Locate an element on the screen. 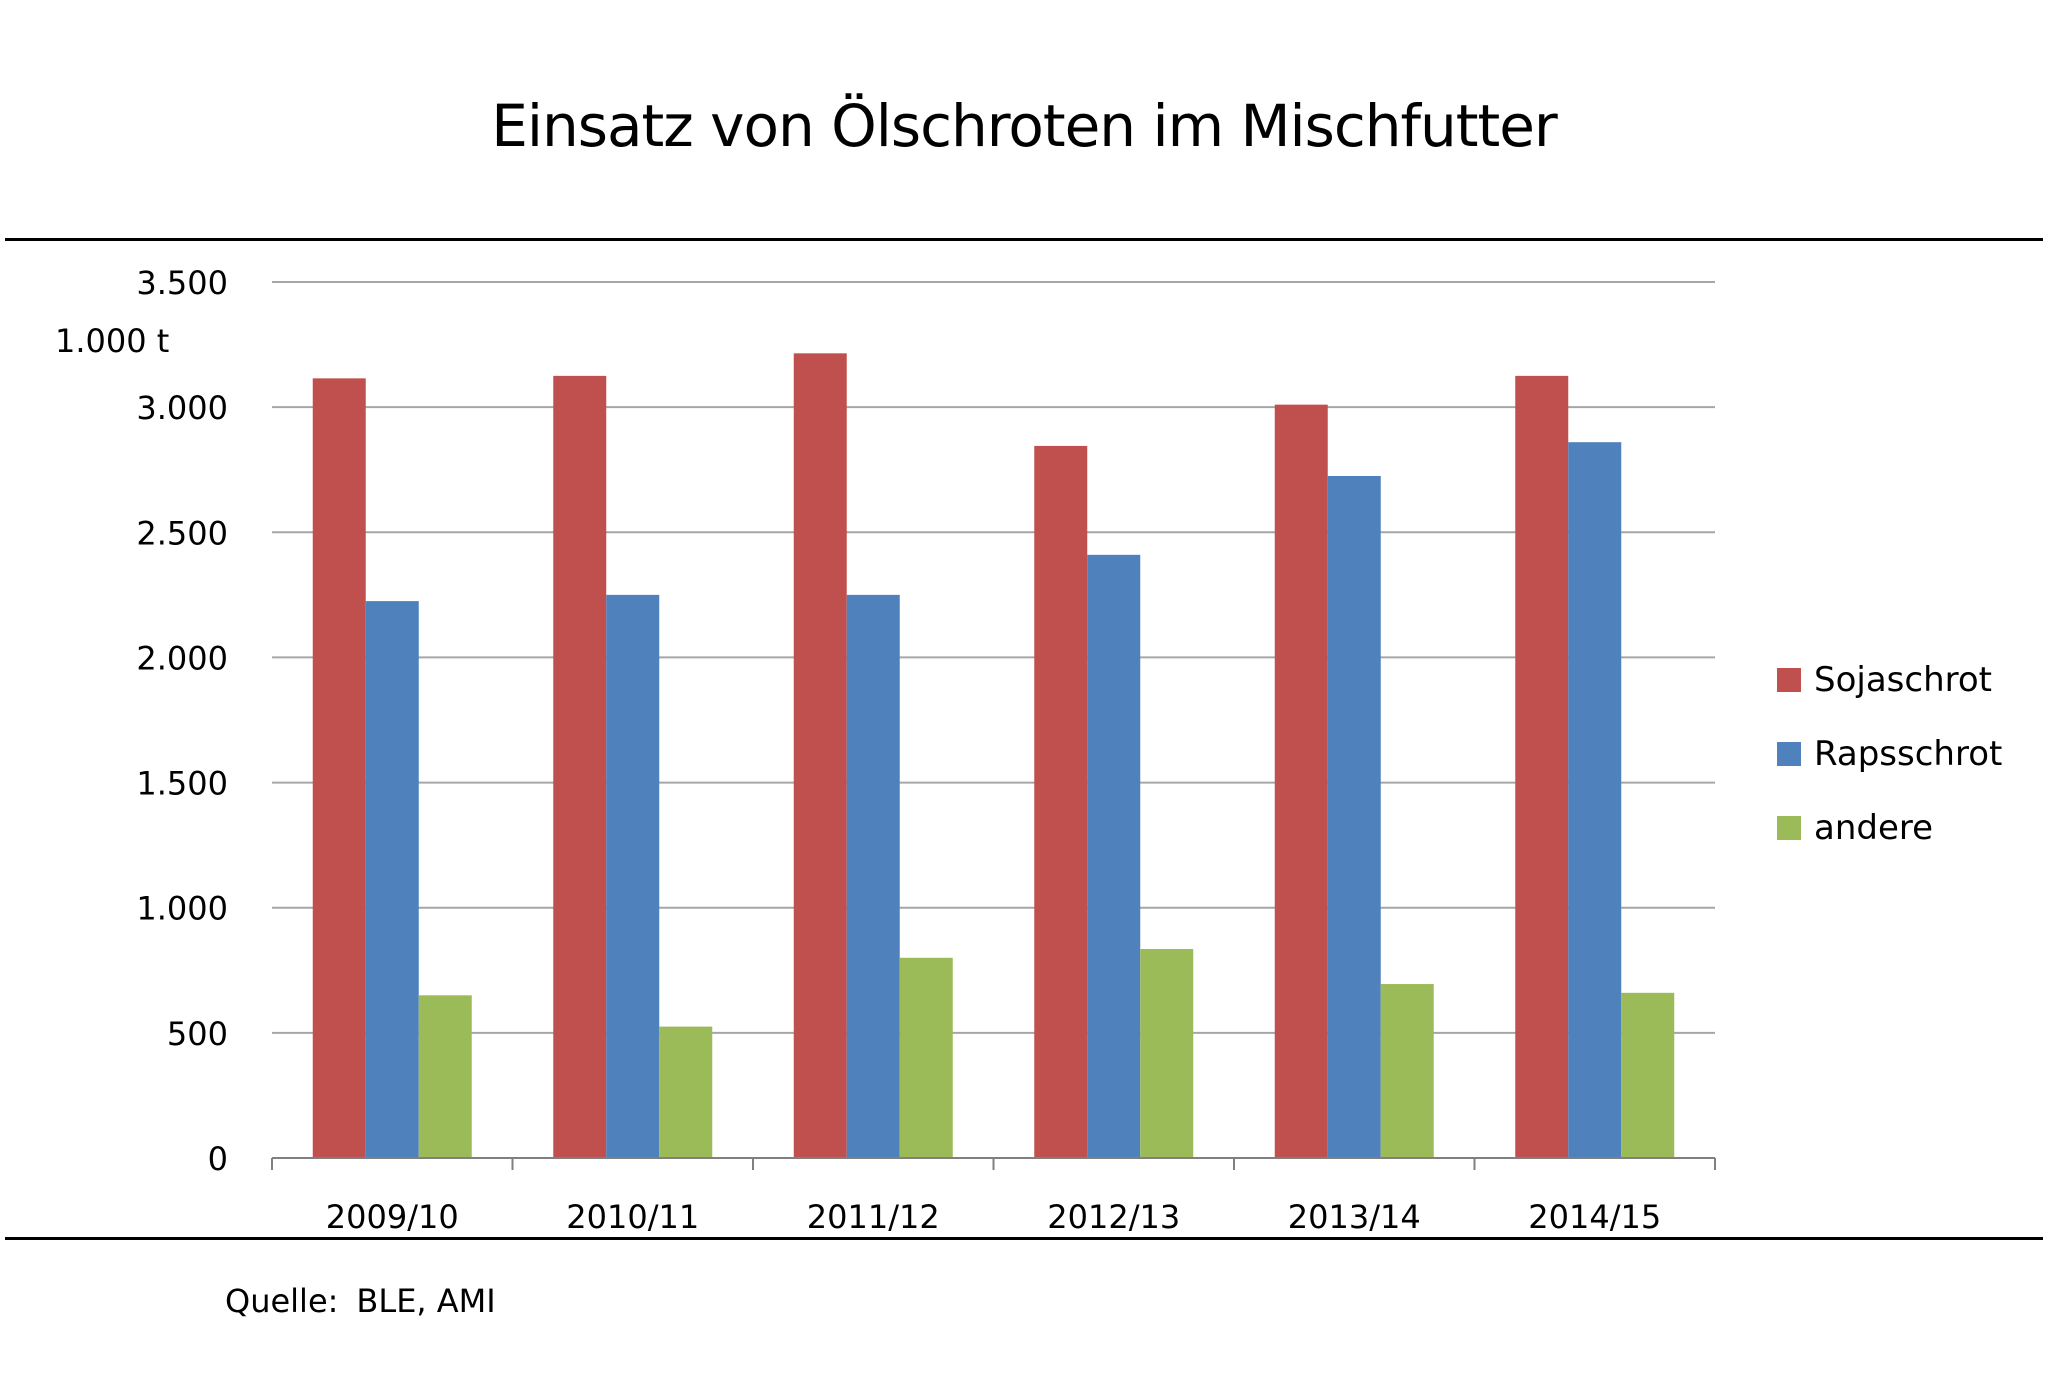 The image size is (2048, 1399). y-tick-label: 2.000 is located at coordinates (182, 658).